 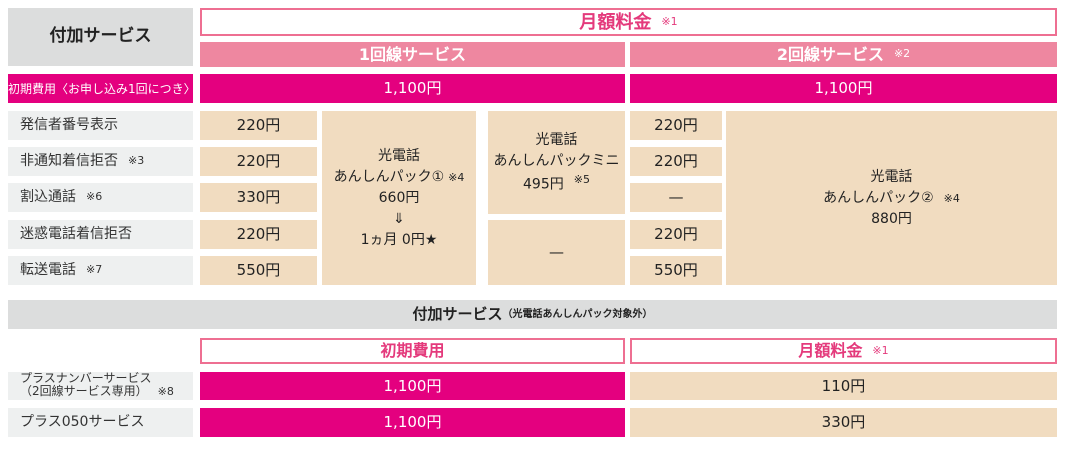 I want to click on service-label: 割込通話 ※6, so click(x=100, y=197).